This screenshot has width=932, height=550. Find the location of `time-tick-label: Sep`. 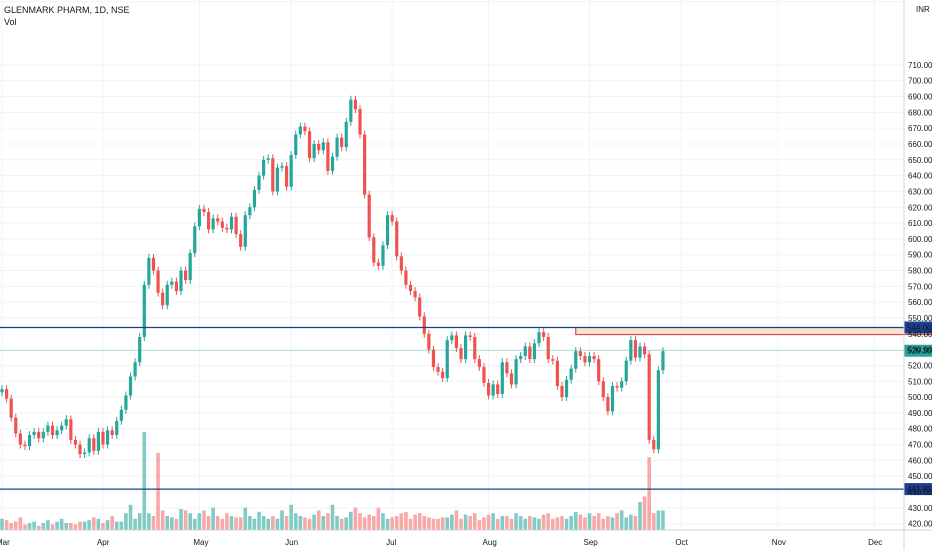

time-tick-label: Sep is located at coordinates (591, 542).